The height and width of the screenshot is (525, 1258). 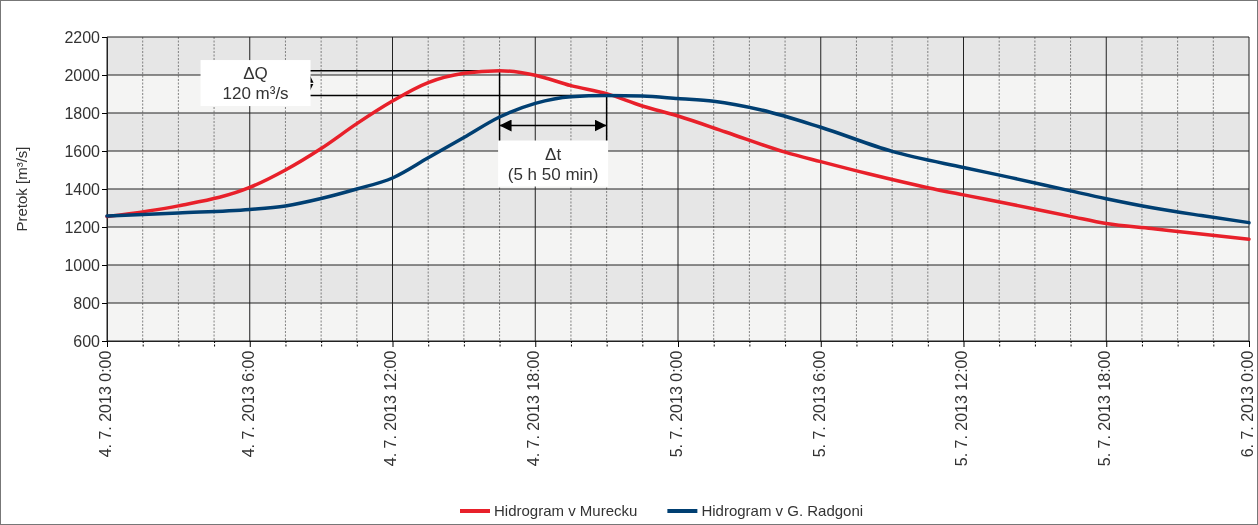 I want to click on annotation: Δt (5 h 50 min), so click(x=553, y=164).